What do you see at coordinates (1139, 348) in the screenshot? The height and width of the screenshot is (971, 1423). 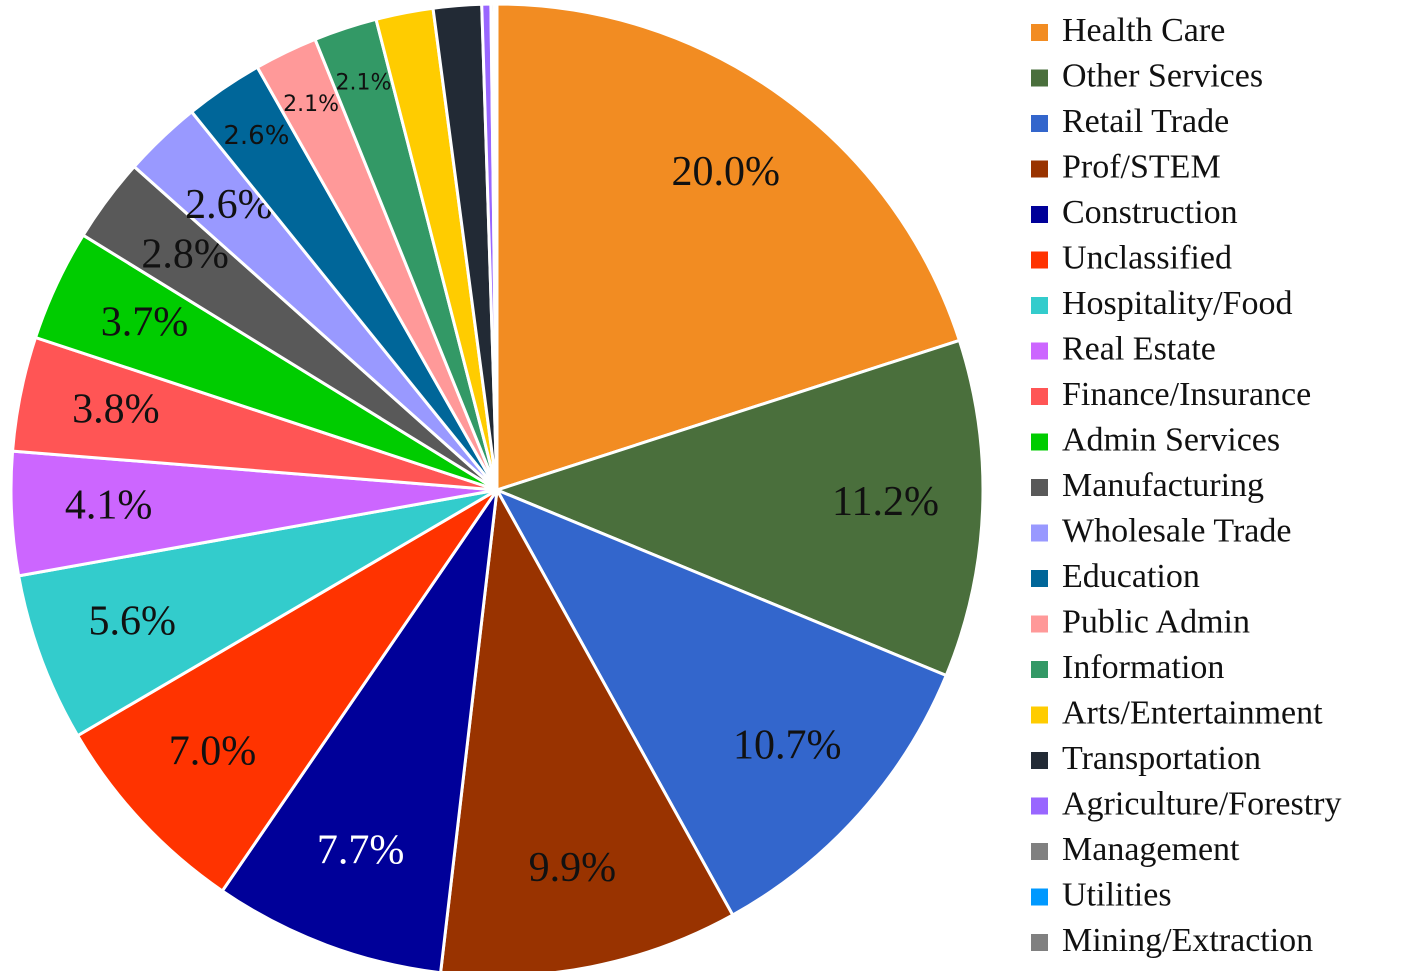 I see `legend-label: Real Estate` at bounding box center [1139, 348].